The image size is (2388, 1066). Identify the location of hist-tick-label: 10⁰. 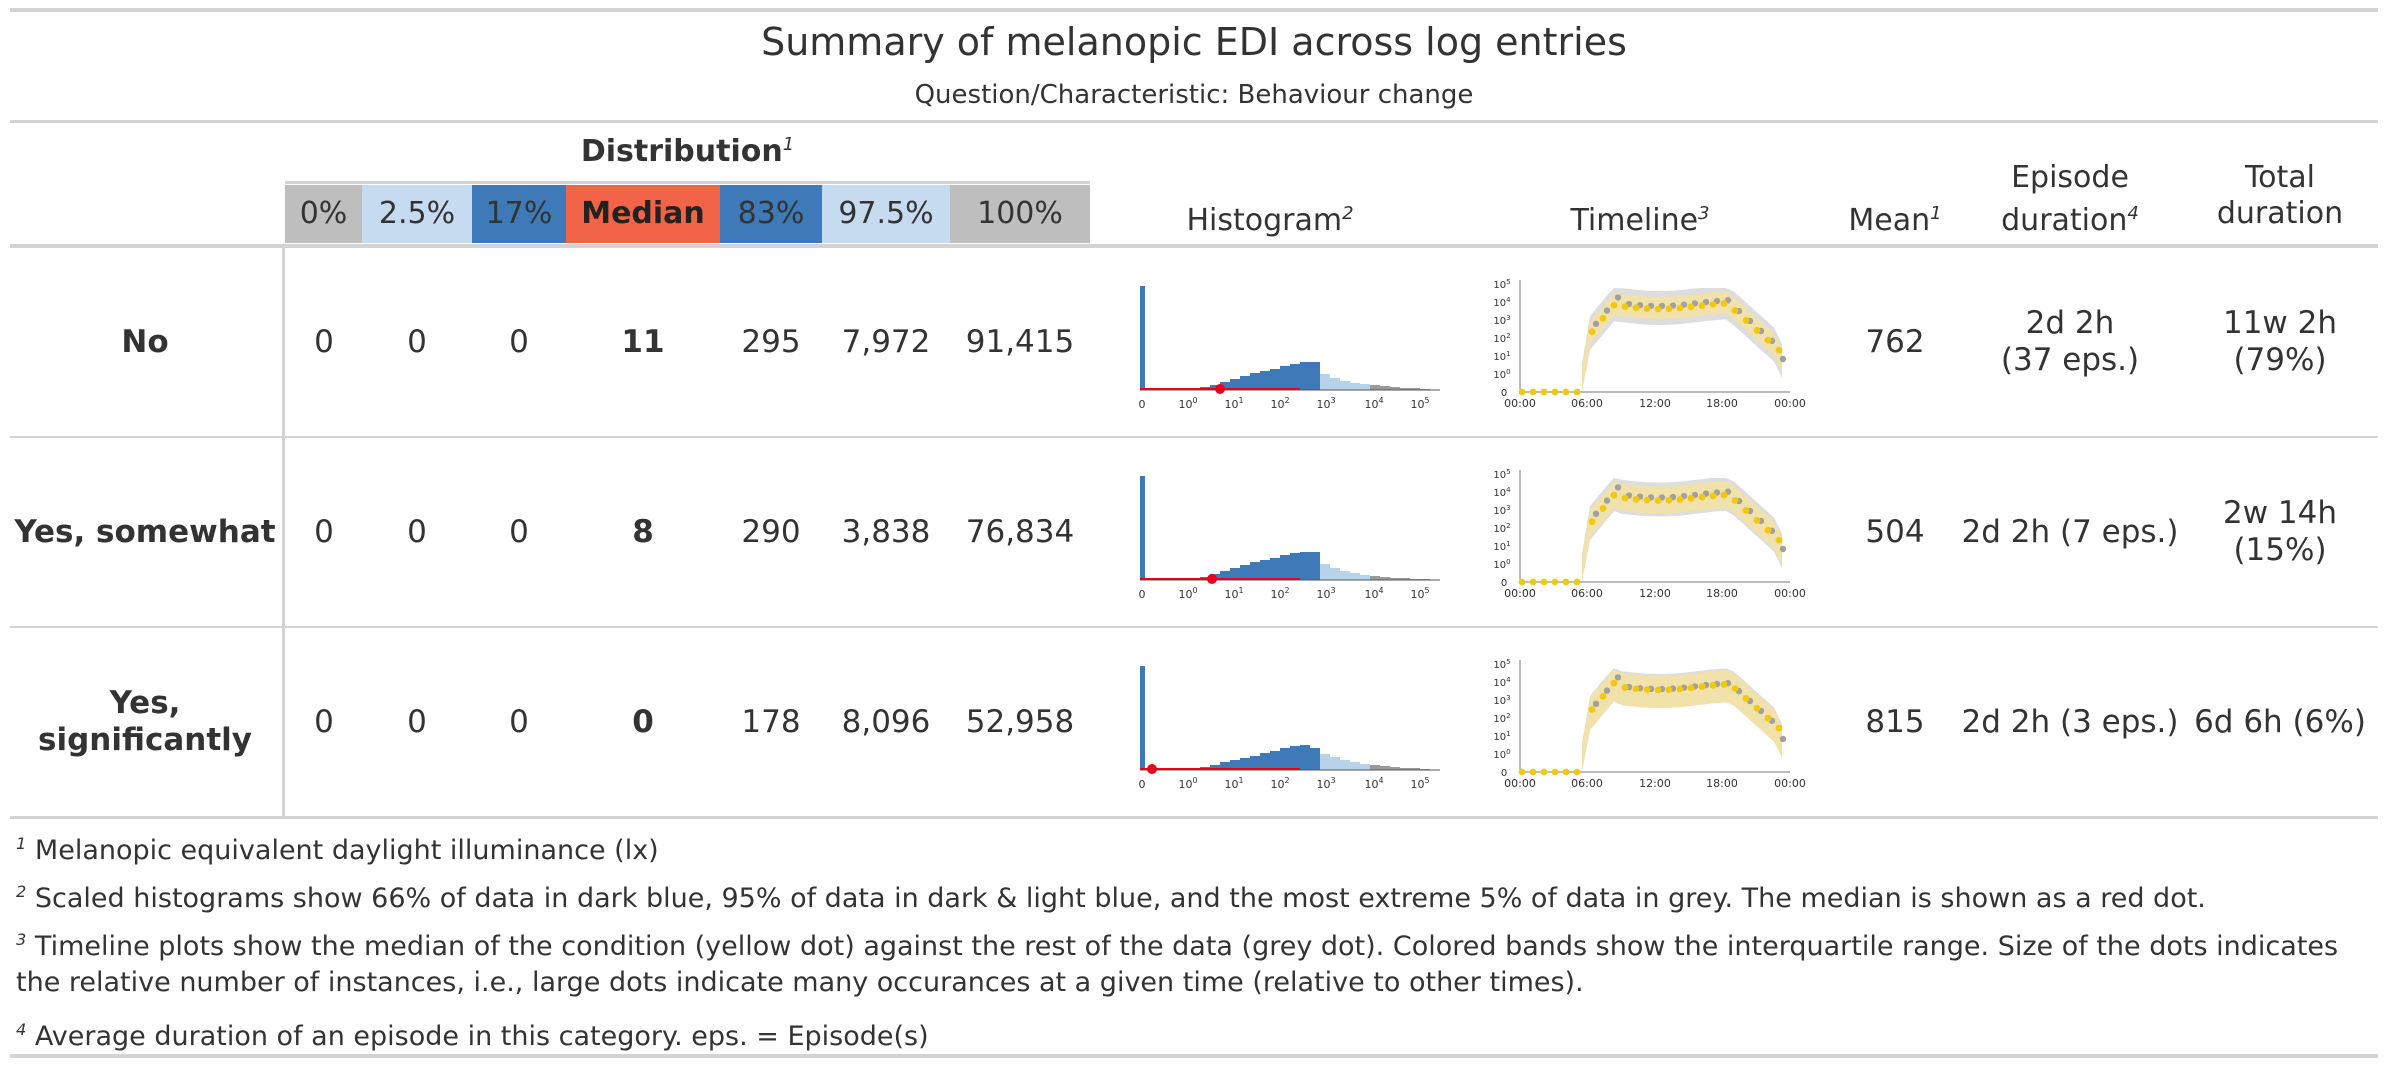
(1187, 783).